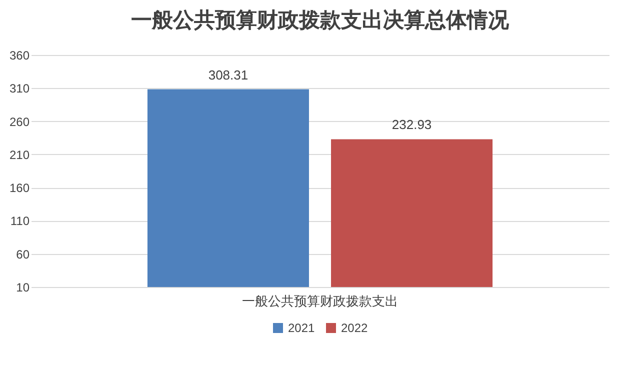 This screenshot has width=640, height=365. I want to click on y-tick-label: 60, so click(23, 254).